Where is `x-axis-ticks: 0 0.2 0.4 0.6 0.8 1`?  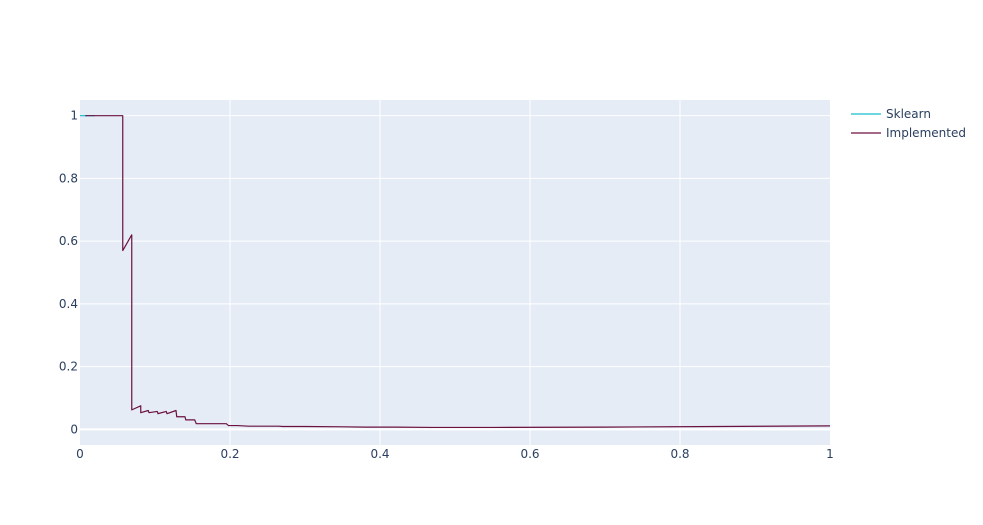
x-axis-ticks: 0 0.2 0.4 0.6 0.8 1 is located at coordinates (455, 454).